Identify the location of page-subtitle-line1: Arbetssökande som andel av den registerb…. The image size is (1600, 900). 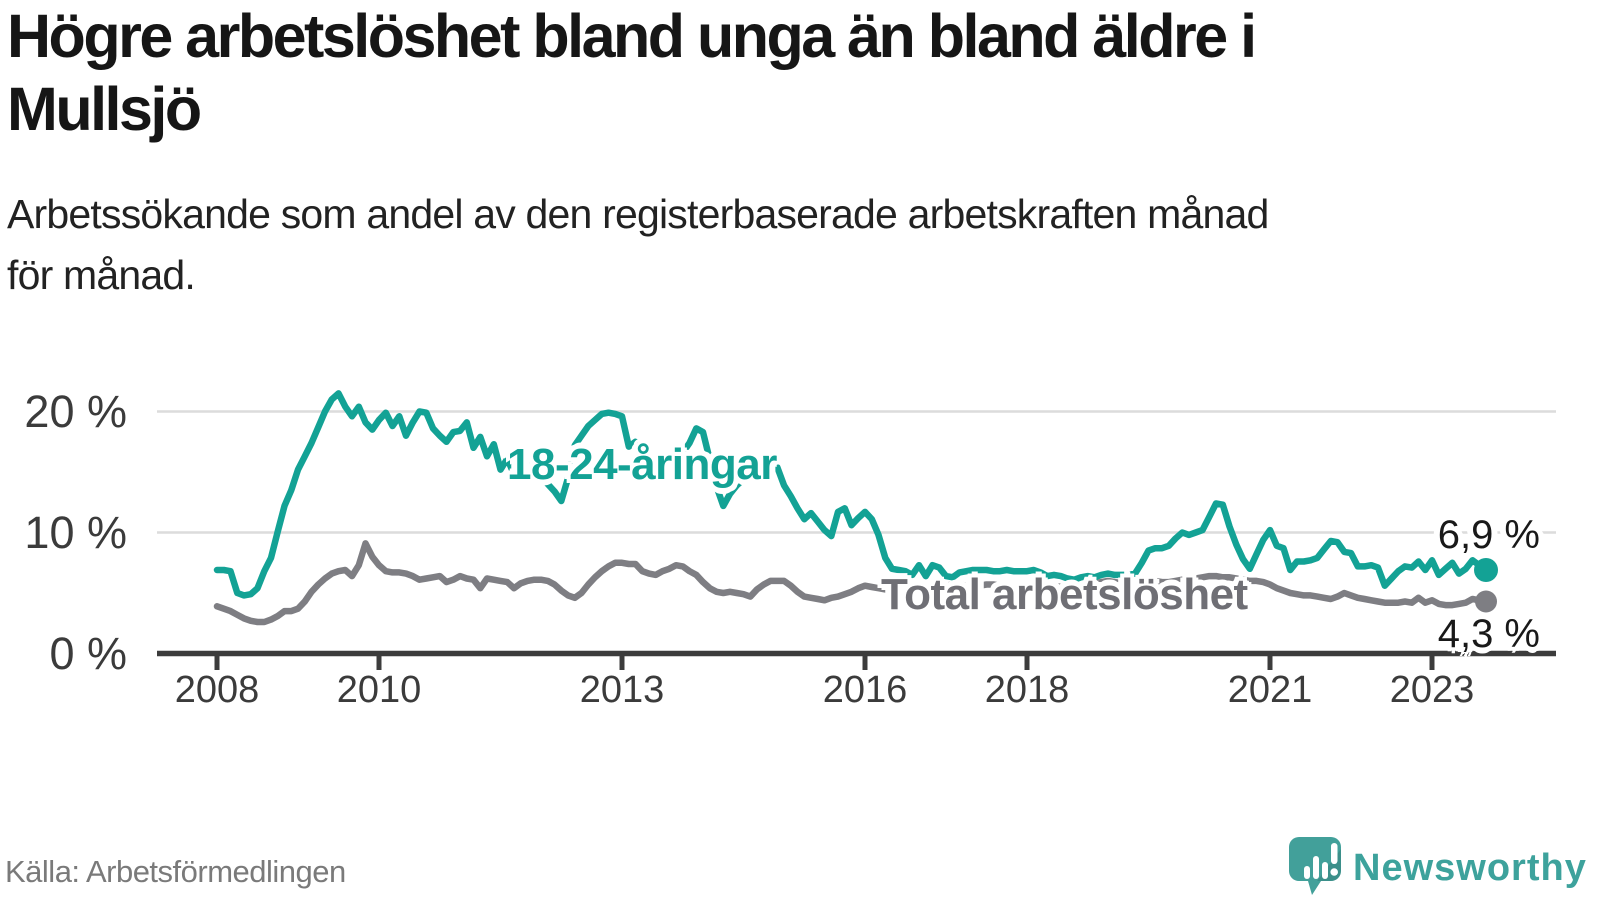
(638, 214).